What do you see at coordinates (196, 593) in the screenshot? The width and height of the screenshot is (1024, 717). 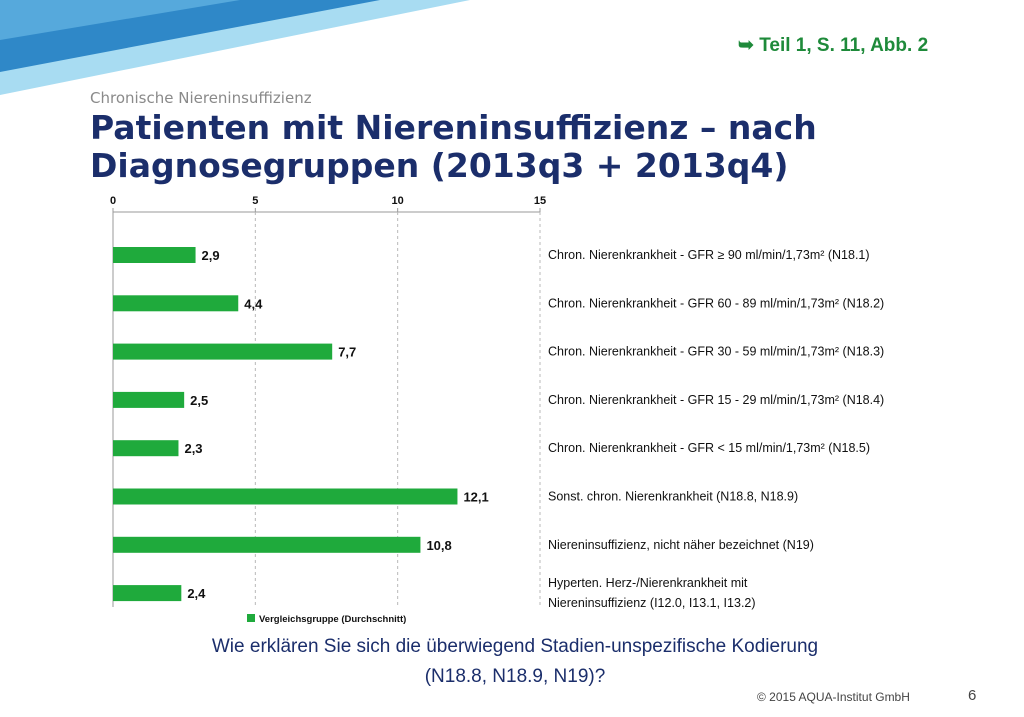 I see `bar-value-label: 2,4` at bounding box center [196, 593].